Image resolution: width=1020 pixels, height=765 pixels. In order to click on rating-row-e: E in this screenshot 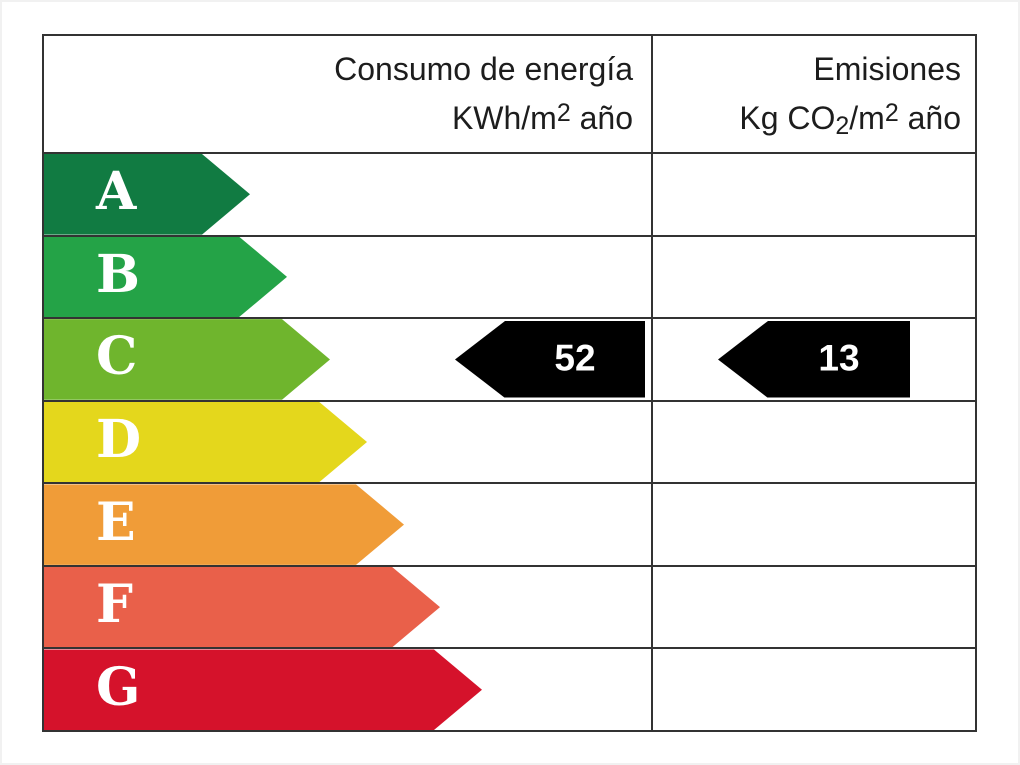, I will do `click(509, 525)`.